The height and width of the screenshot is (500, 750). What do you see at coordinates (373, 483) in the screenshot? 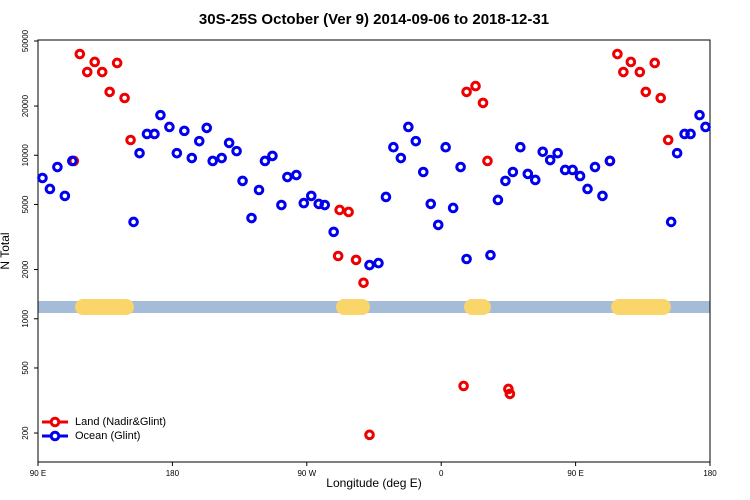
I see `x-axis-label: Longitude (deg E)` at bounding box center [373, 483].